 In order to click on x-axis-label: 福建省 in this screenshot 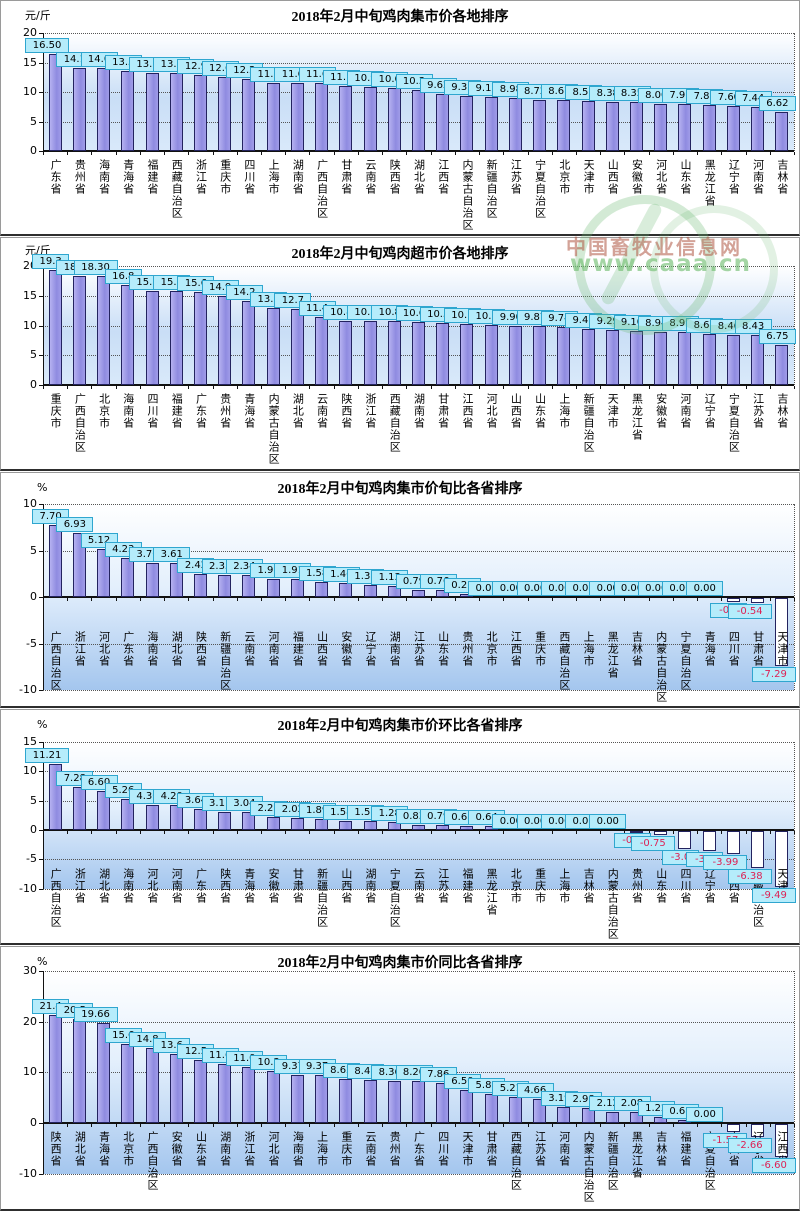, I will do `click(153, 177)`.